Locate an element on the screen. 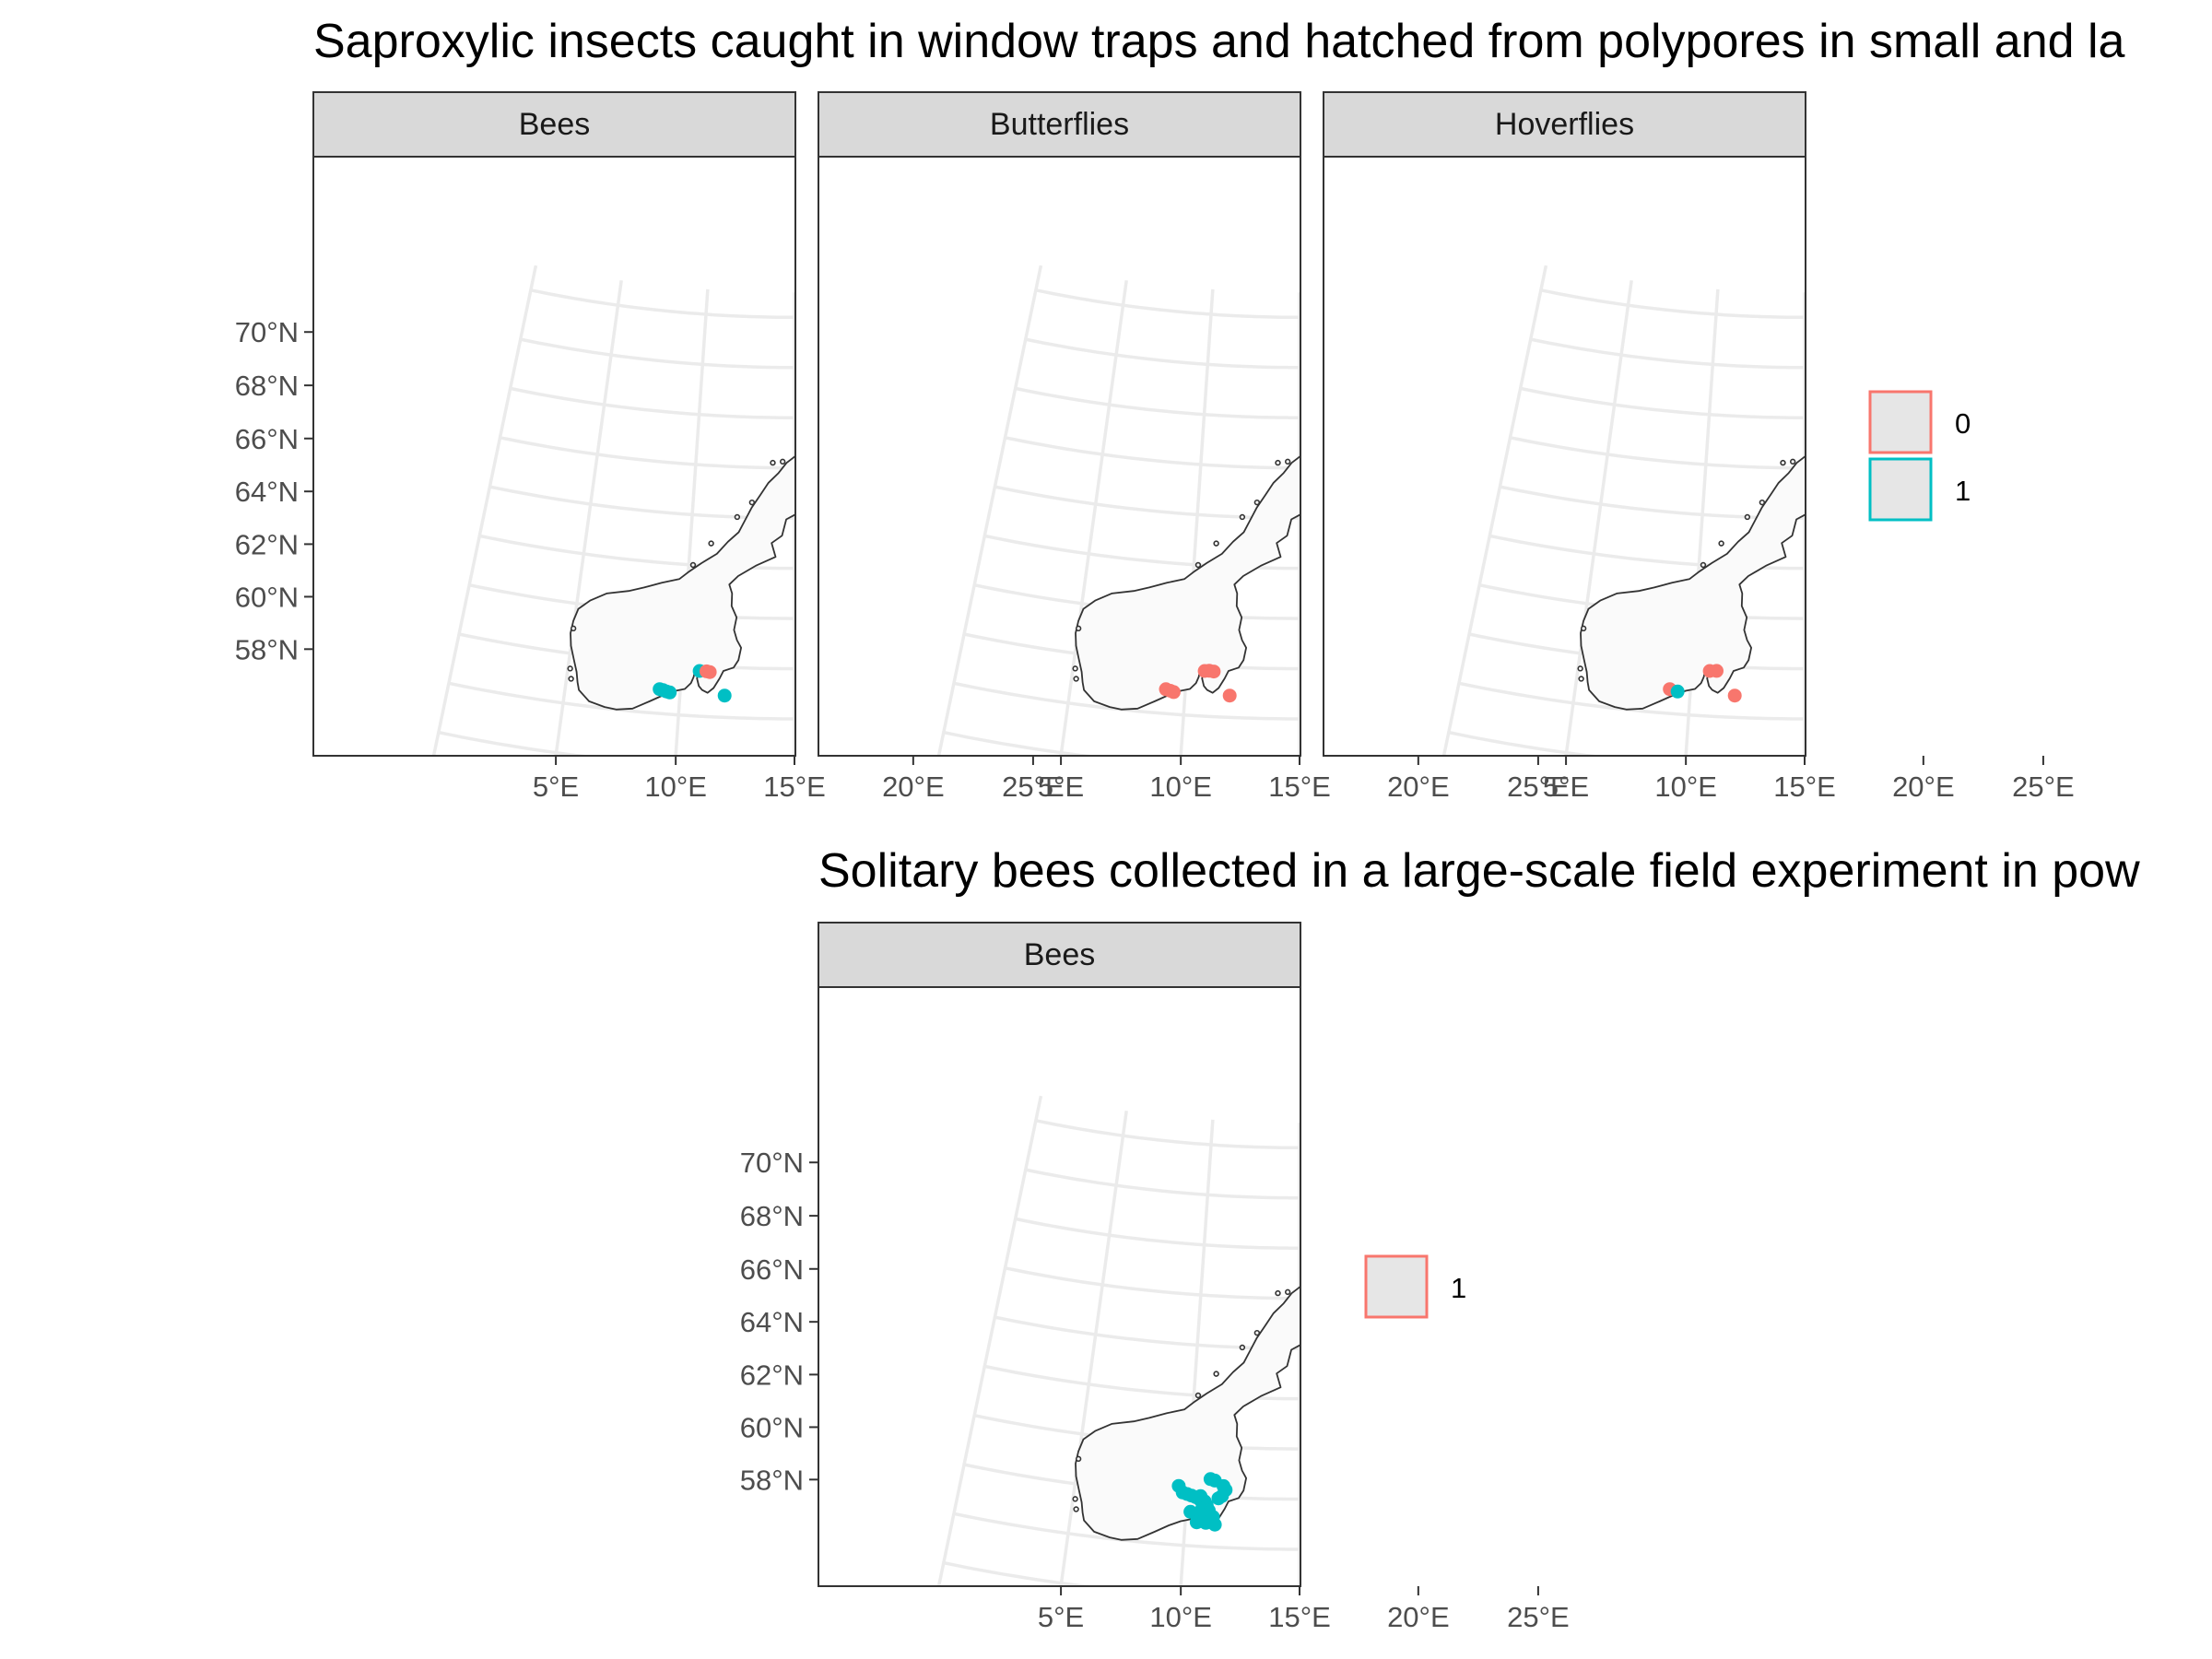 Image resolution: width=2212 pixels, height=1659 pixels. lat-tick-label: 66°N is located at coordinates (267, 439).